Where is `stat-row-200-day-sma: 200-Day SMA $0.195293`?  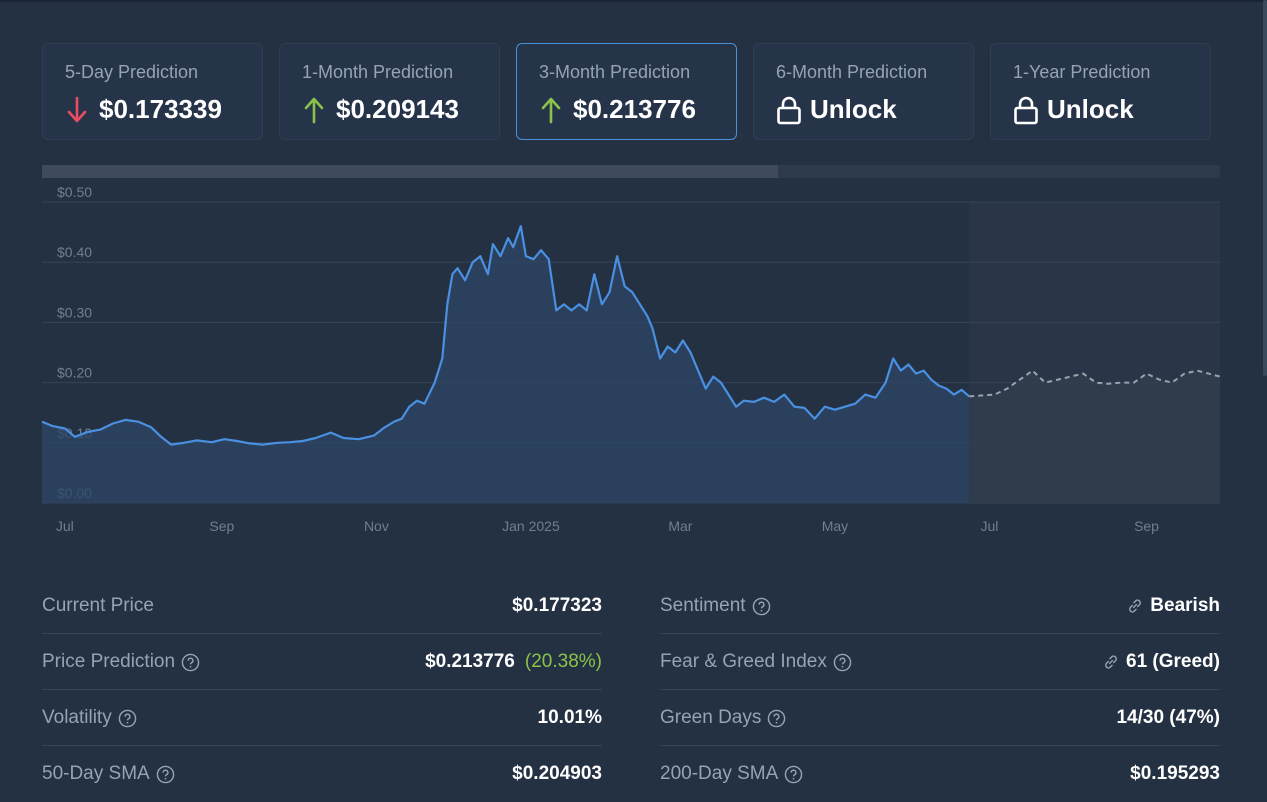 stat-row-200-day-sma: 200-Day SMA $0.195293 is located at coordinates (940, 774).